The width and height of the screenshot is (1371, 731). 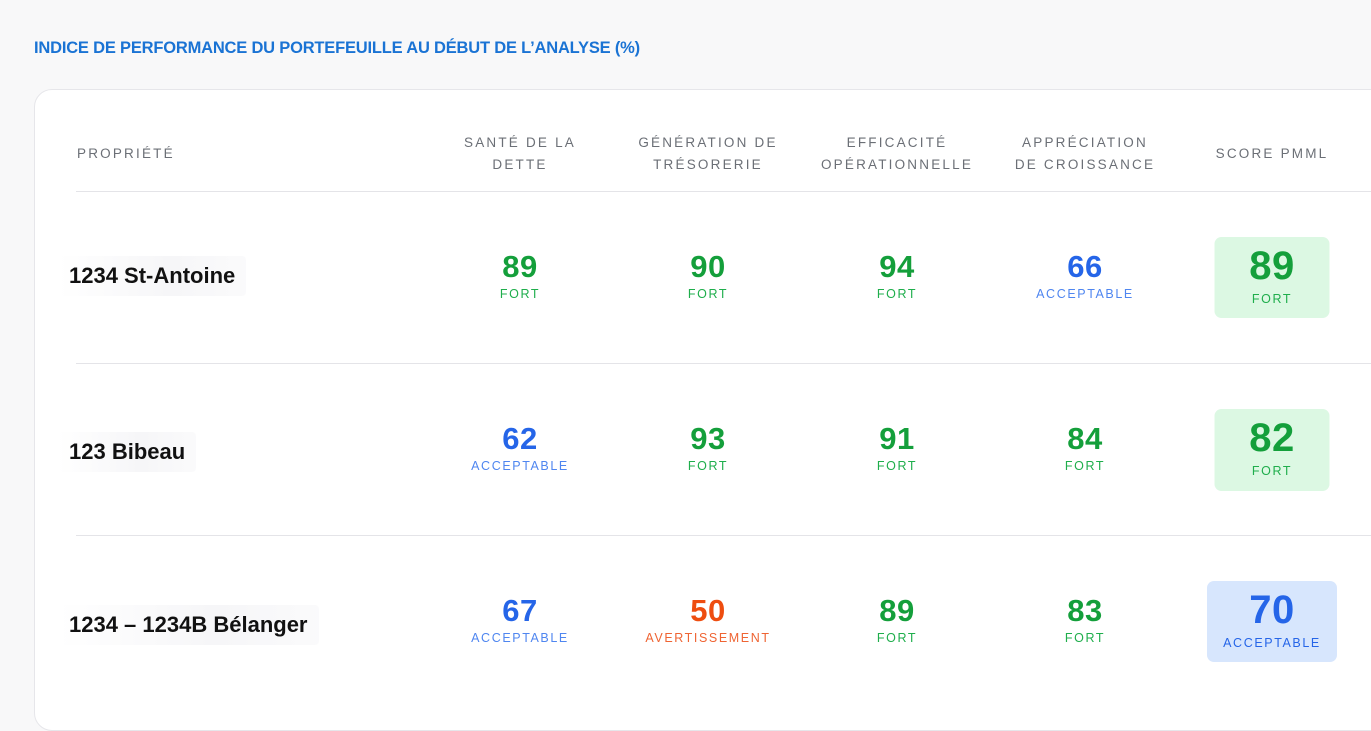 What do you see at coordinates (897, 142) in the screenshot?
I see `column-header-efficacite-line1: EFFICACITÉ` at bounding box center [897, 142].